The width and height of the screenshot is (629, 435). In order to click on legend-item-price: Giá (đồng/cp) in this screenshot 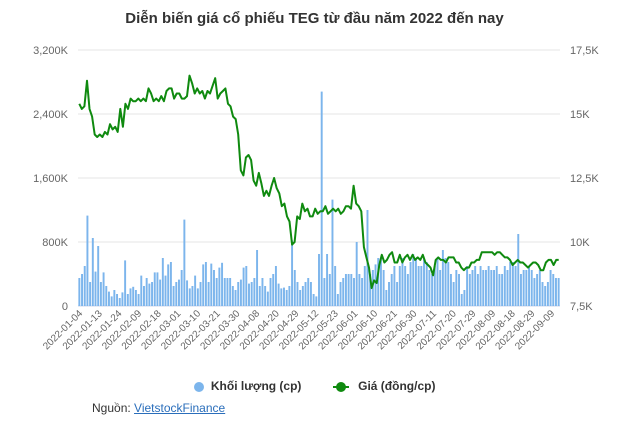, I will do `click(383, 386)`.